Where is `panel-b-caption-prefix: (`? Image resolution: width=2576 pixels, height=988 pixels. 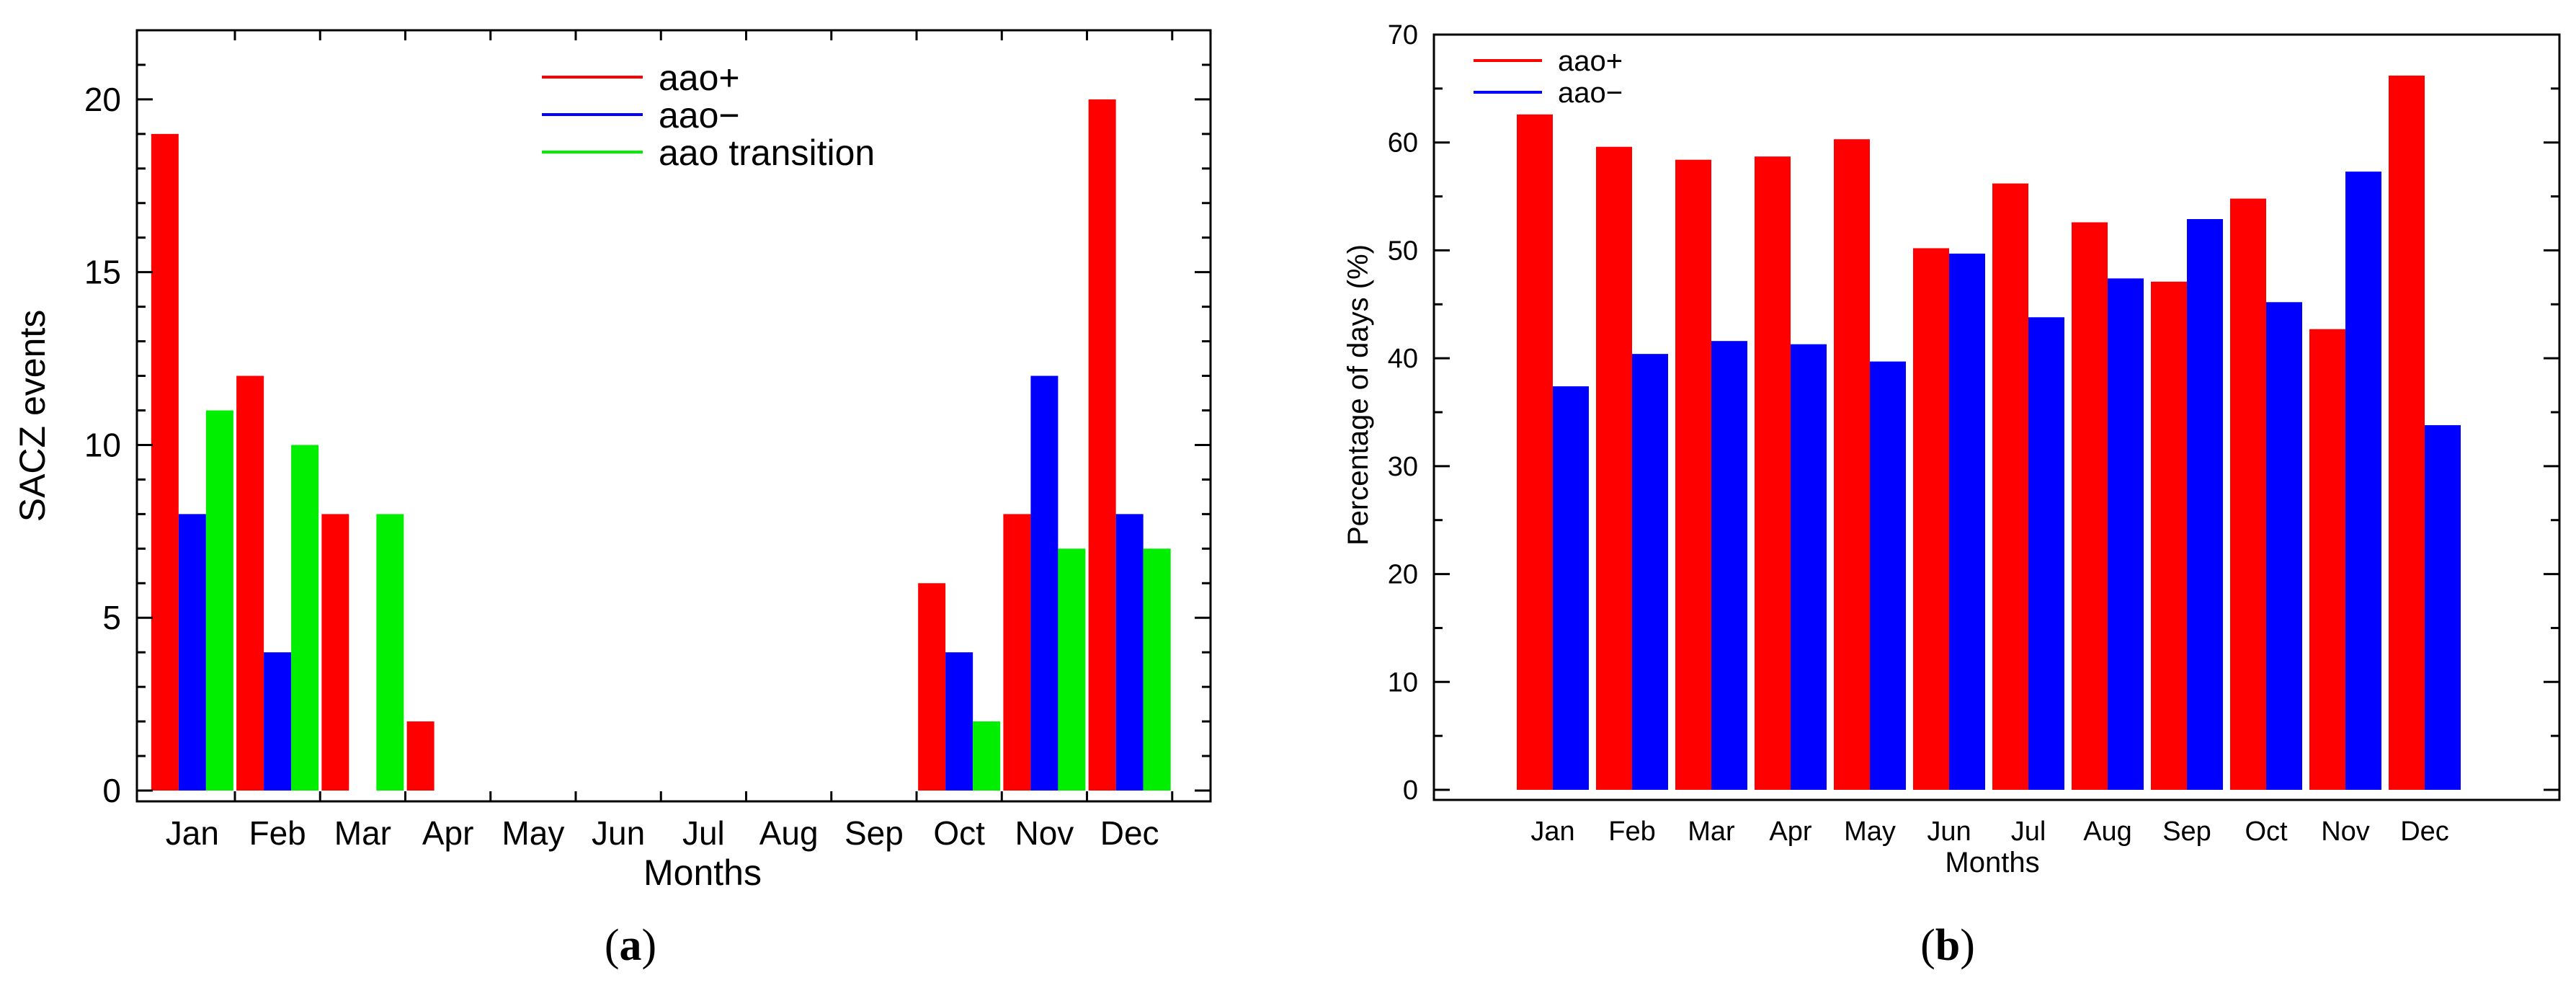 panel-b-caption-prefix: ( is located at coordinates (1927, 945).